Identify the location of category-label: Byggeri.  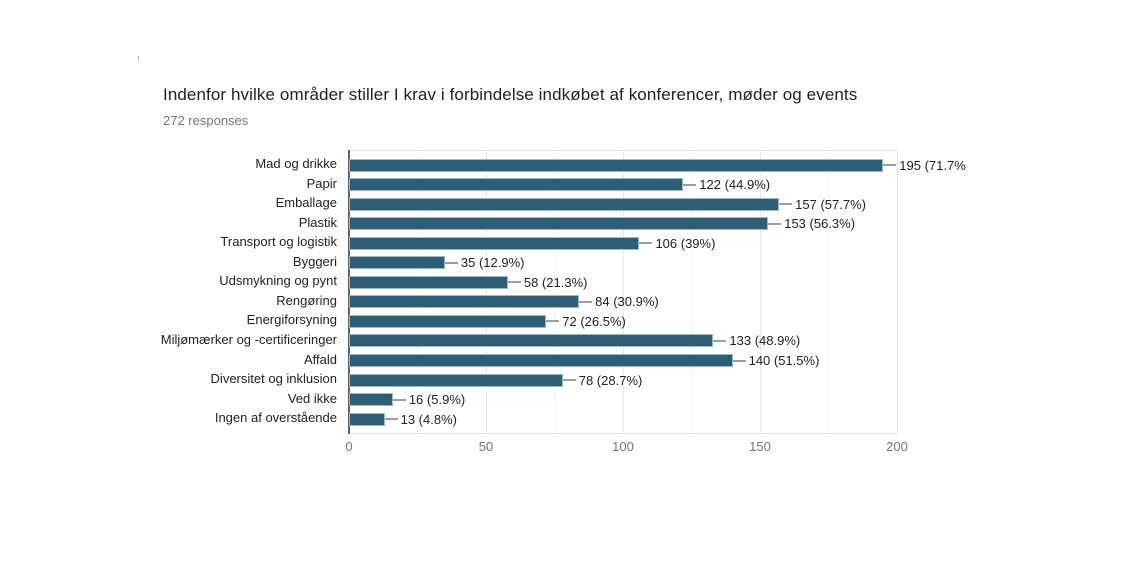
(314, 261).